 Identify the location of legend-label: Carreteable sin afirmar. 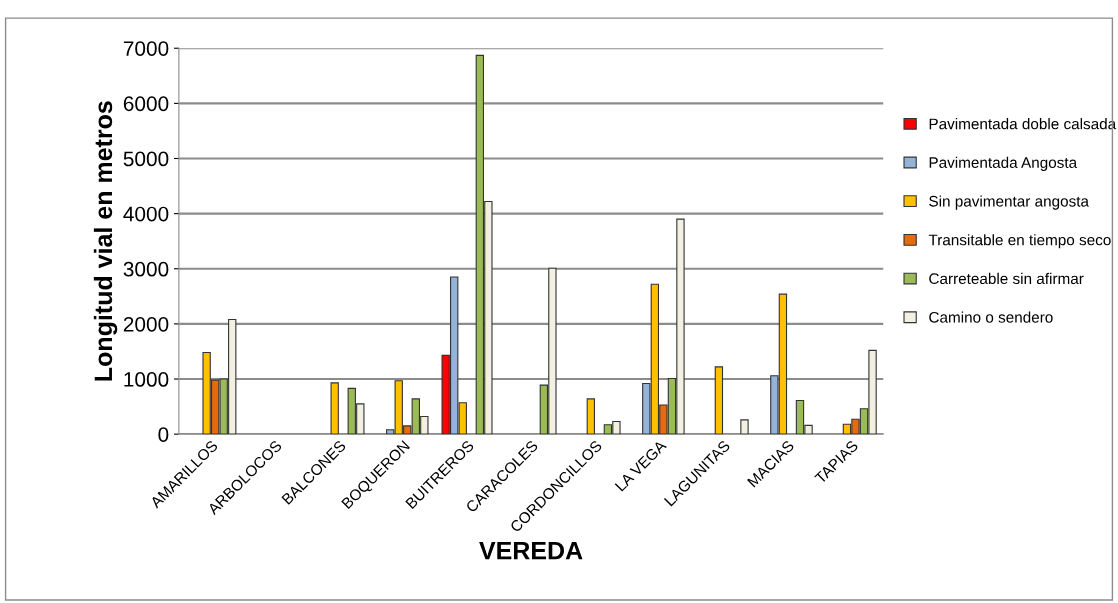
(1006, 278).